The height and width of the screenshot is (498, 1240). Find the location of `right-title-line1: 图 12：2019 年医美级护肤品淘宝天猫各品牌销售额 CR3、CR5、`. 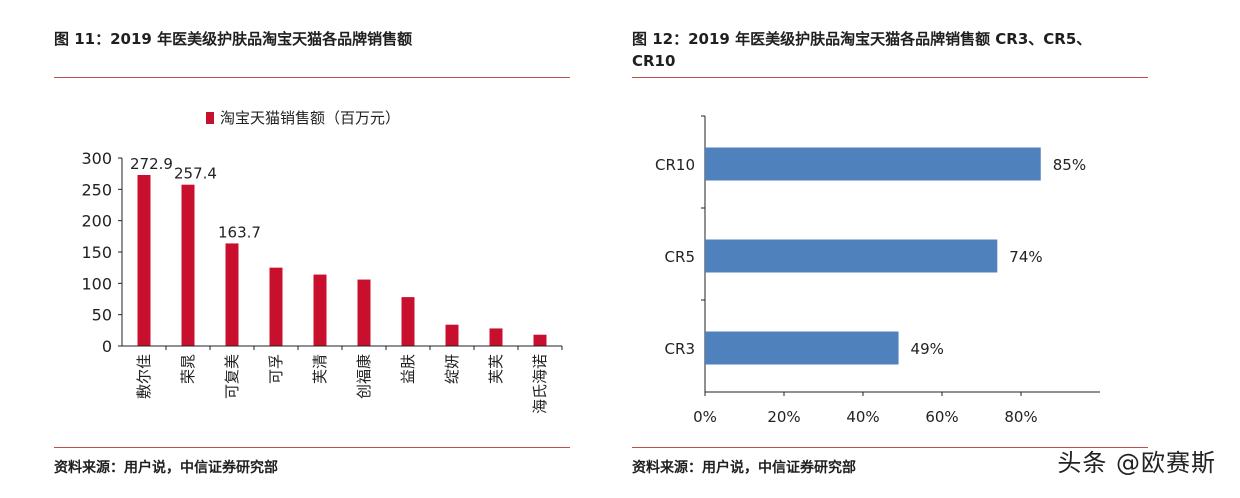

right-title-line1: 图 12：2019 年医美级护肤品淘宝天猫各品牌销售额 CR3、CR5、 is located at coordinates (862, 39).